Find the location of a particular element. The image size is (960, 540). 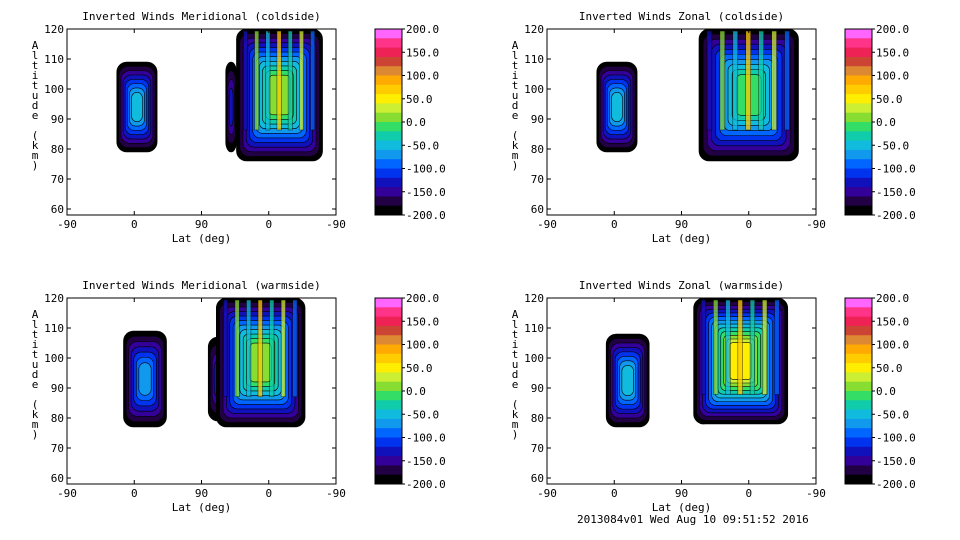

x-axis-label: Lat (deg) is located at coordinates (682, 238).